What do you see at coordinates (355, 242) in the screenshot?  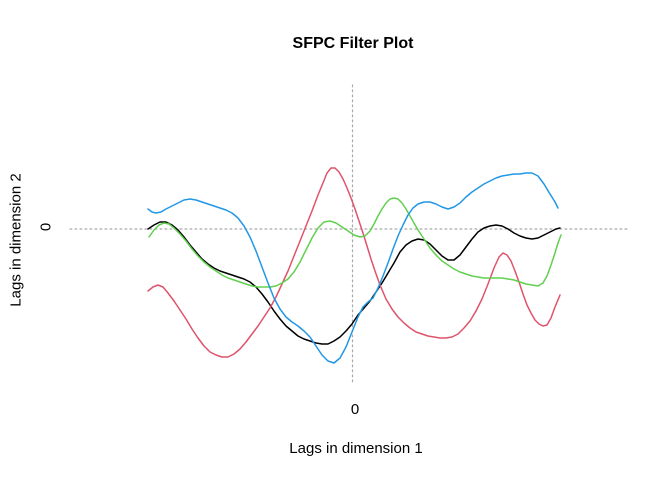 I see `series-line-filter-3-green` at bounding box center [355, 242].